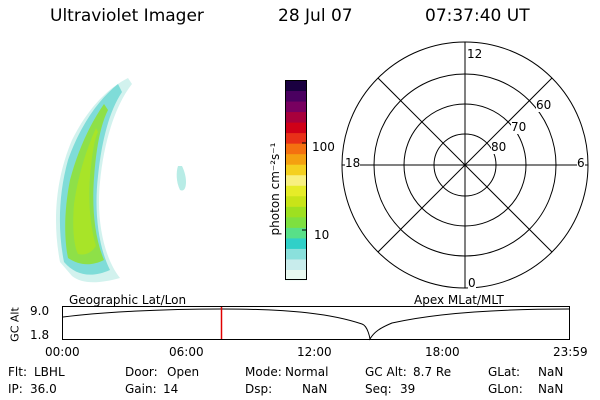 Image resolution: width=600 pixels, height=400 pixels. Describe the element at coordinates (40, 335) in the screenshot. I see `strip-ytick-bottom: 1.8` at that location.